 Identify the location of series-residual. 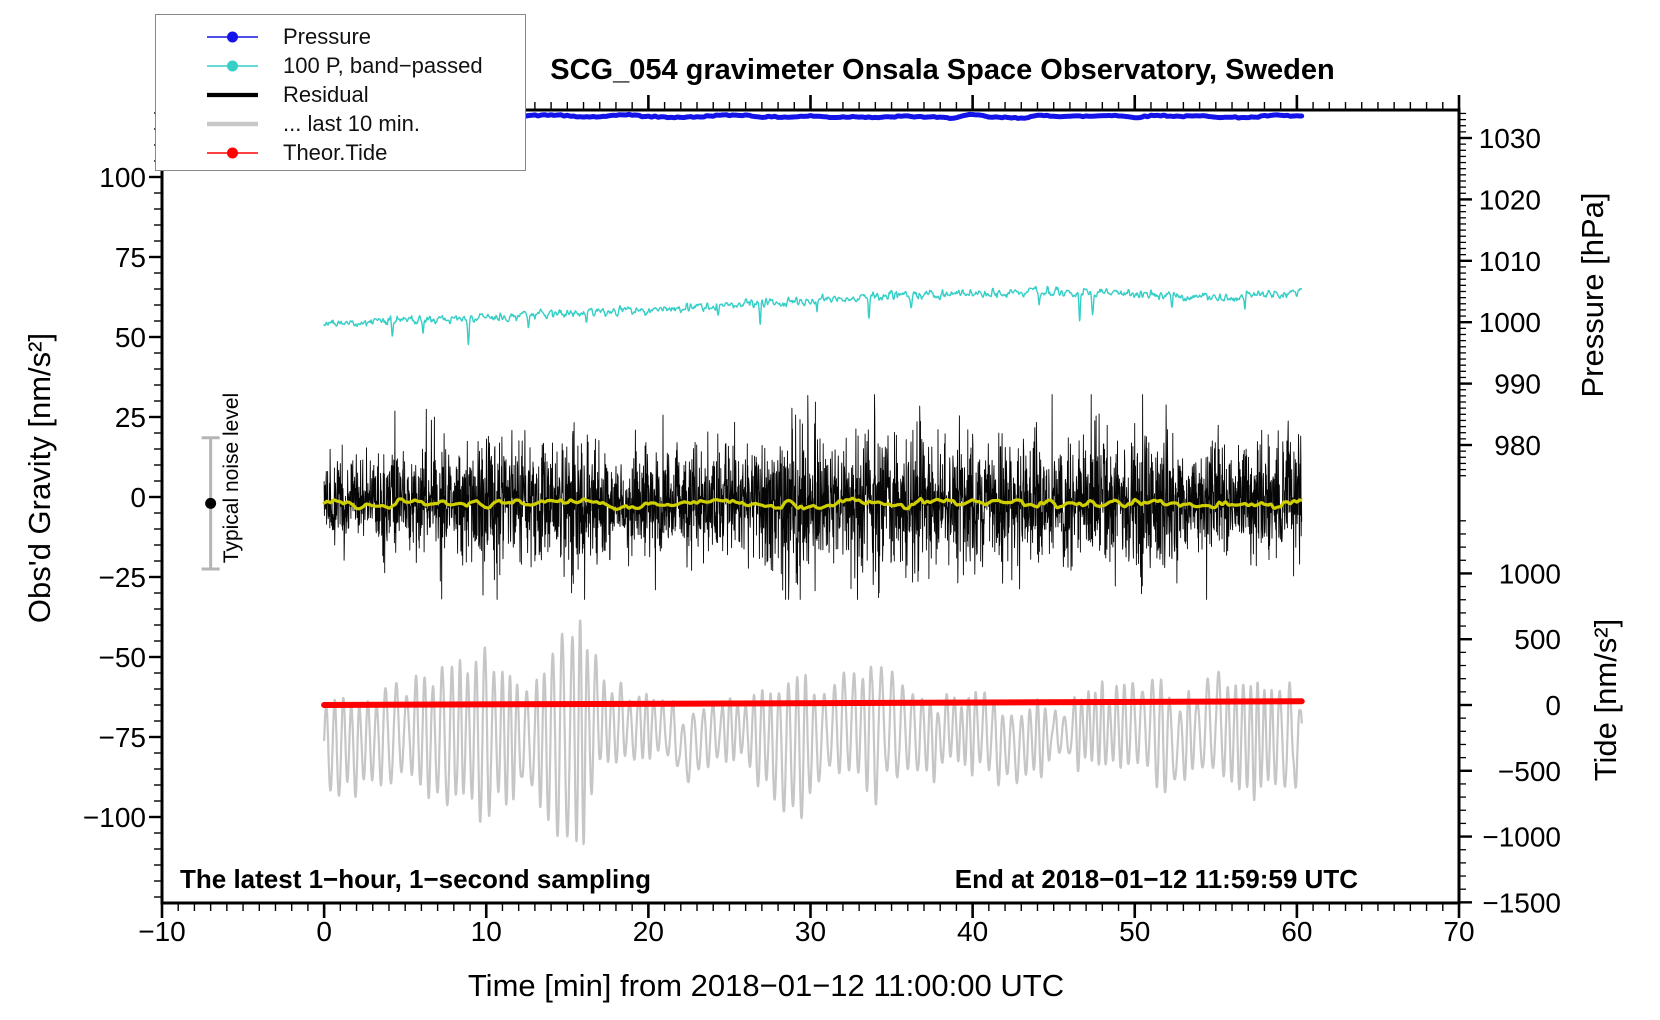
(813, 497).